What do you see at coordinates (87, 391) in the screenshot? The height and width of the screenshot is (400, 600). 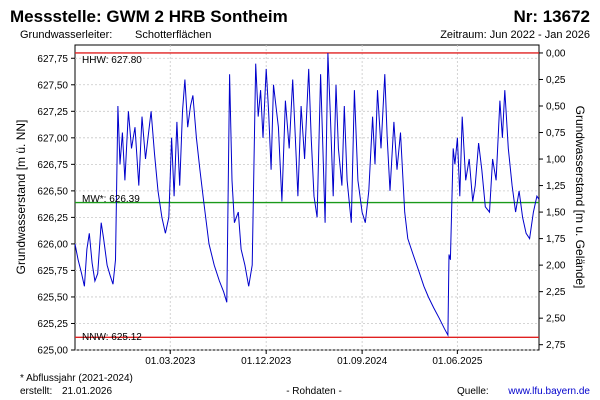 I see `created-date: 21.01.2026` at bounding box center [87, 391].